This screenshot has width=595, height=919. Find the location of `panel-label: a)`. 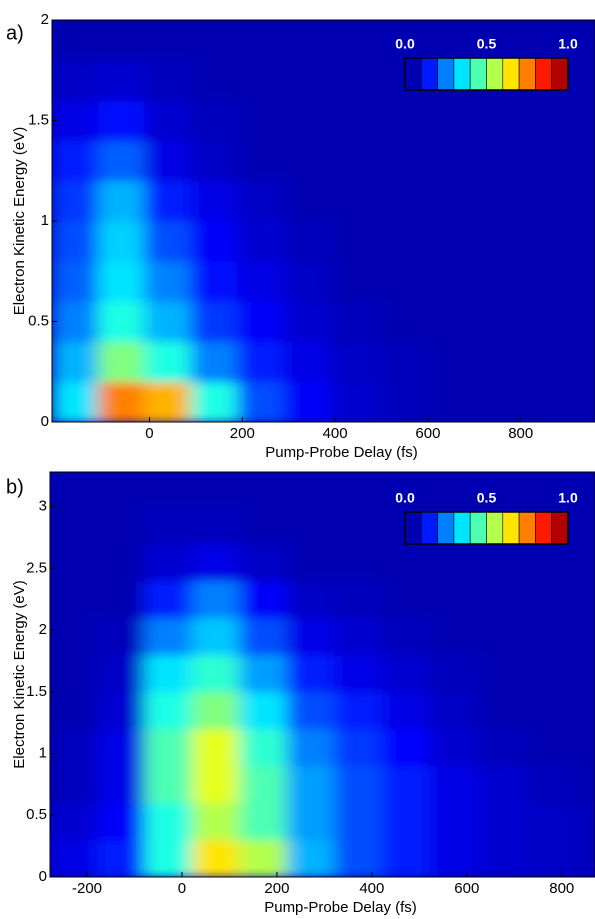

panel-label: a) is located at coordinates (15, 33).